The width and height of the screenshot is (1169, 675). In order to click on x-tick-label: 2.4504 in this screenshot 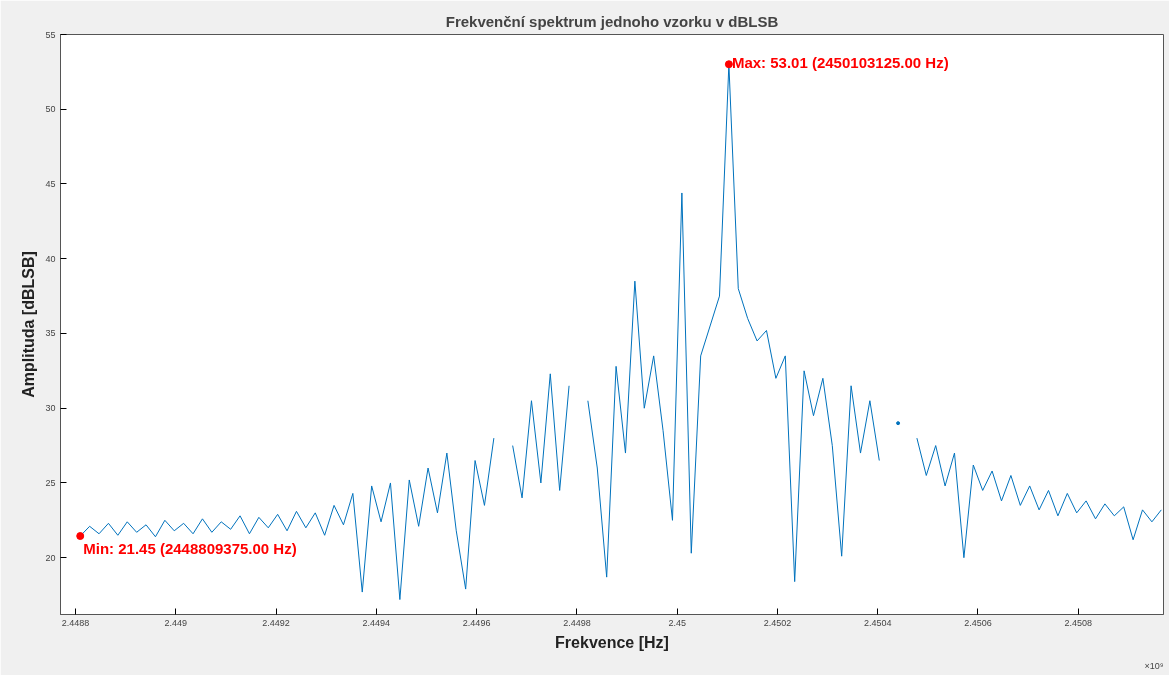, I will do `click(877, 622)`.